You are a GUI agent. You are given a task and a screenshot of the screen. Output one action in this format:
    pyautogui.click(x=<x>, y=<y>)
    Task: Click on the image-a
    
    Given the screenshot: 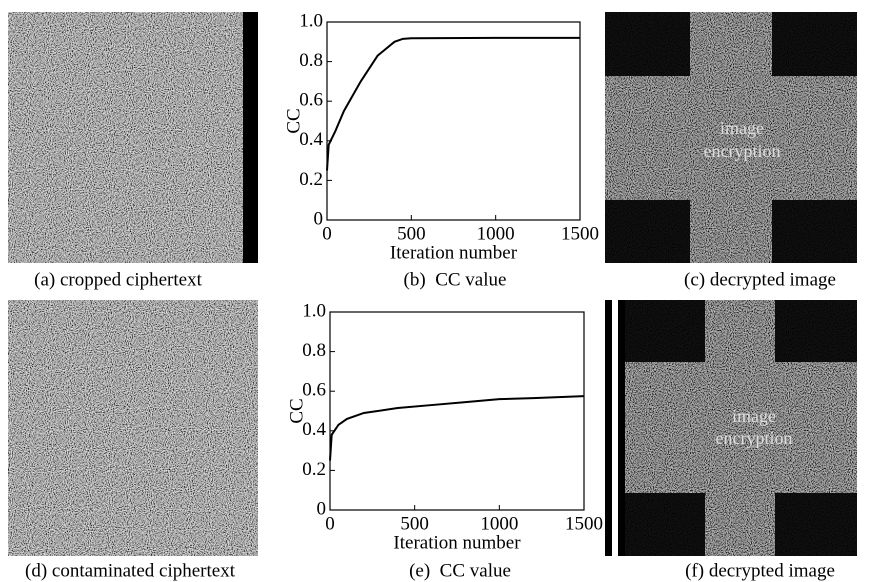 What is the action you would take?
    pyautogui.click(x=133, y=137)
    